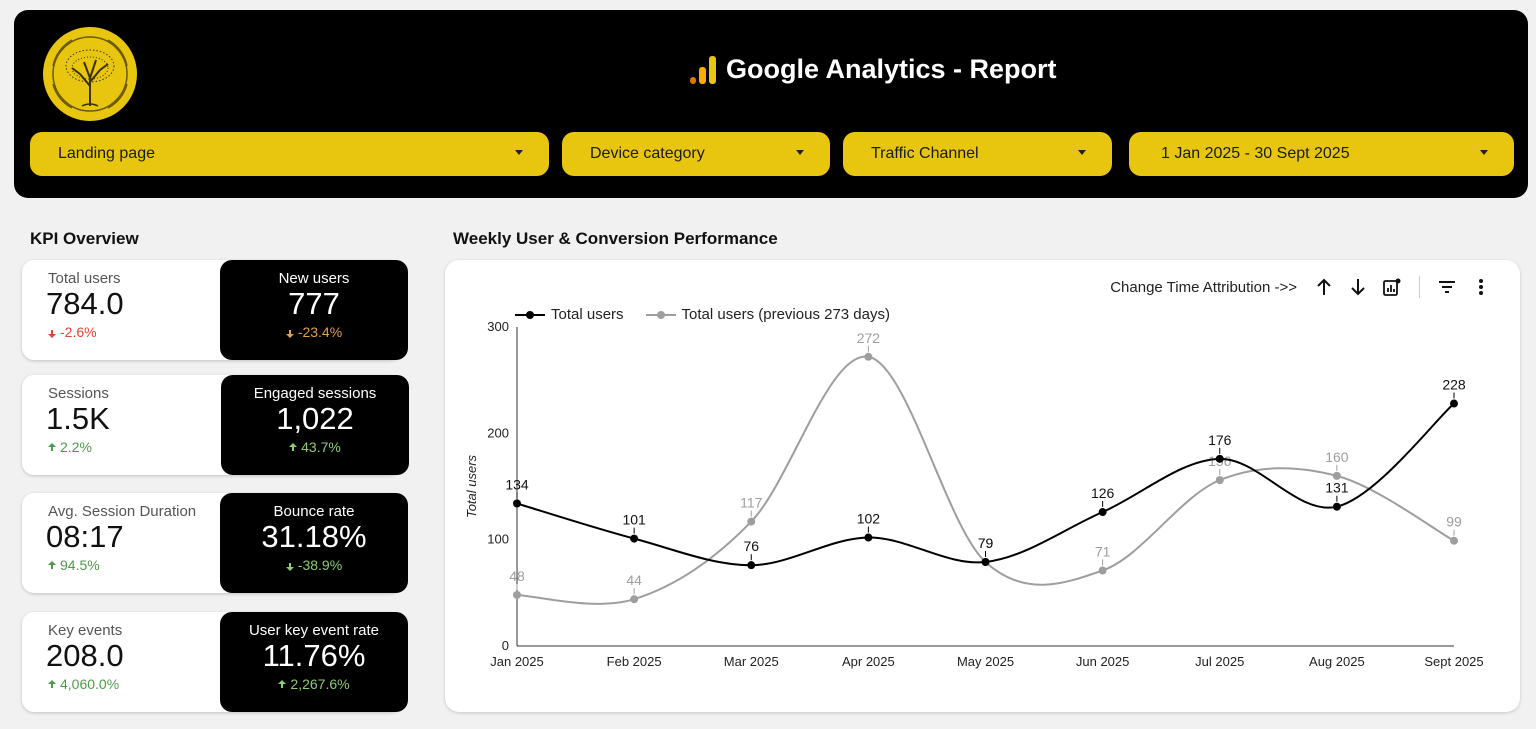  I want to click on x-tick-label: Feb 2025, so click(634, 661).